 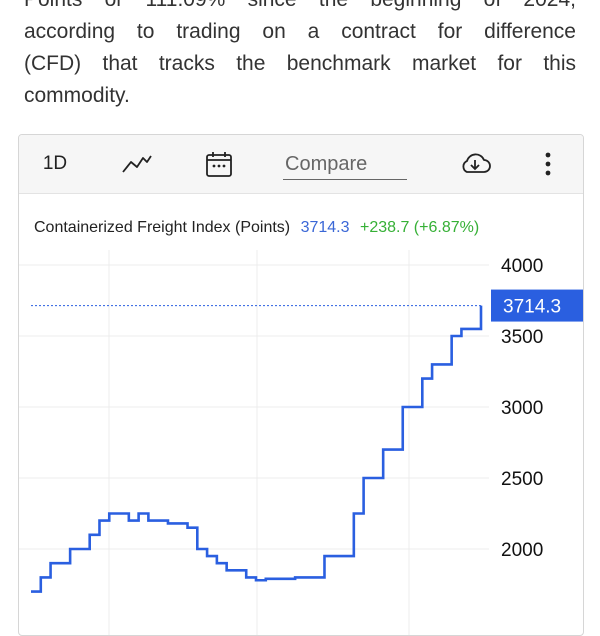 What do you see at coordinates (55, 163) in the screenshot?
I see `time-range-button: 1D` at bounding box center [55, 163].